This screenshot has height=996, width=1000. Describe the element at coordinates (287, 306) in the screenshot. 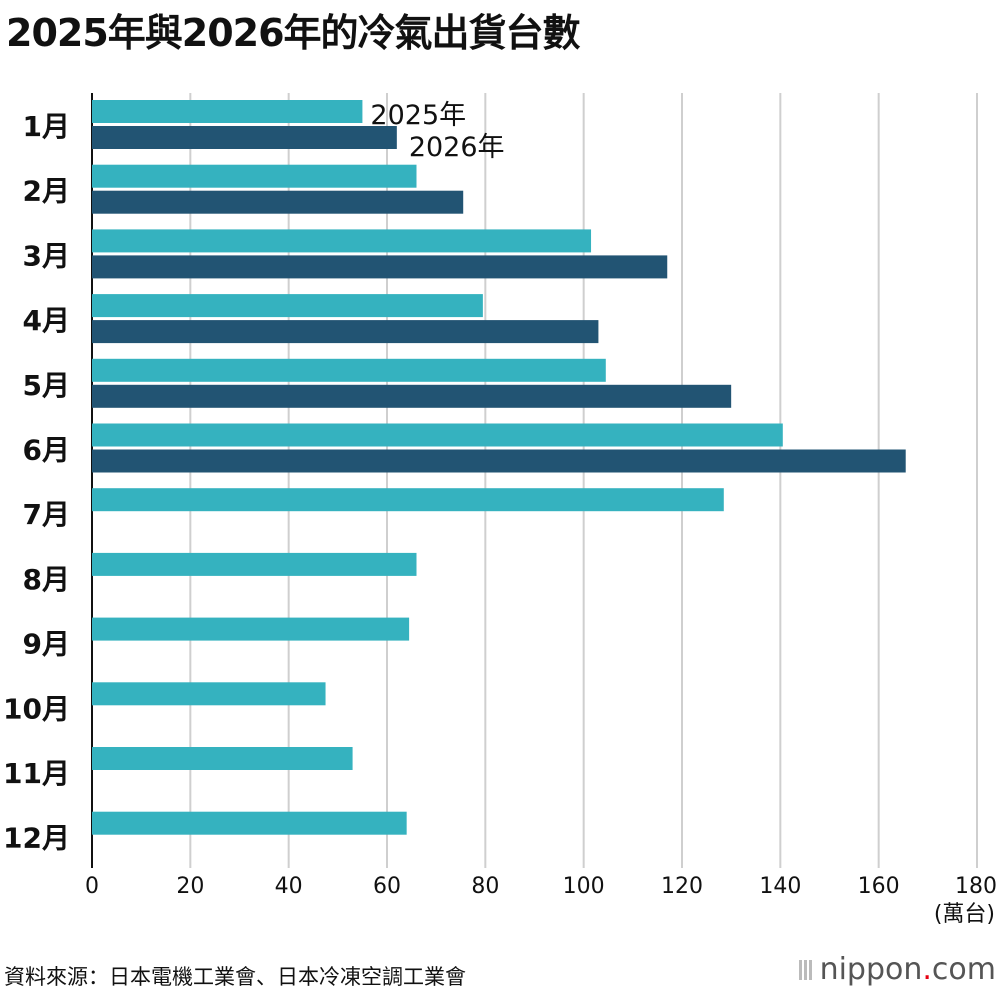

I see `bar-2025年-4月` at that location.